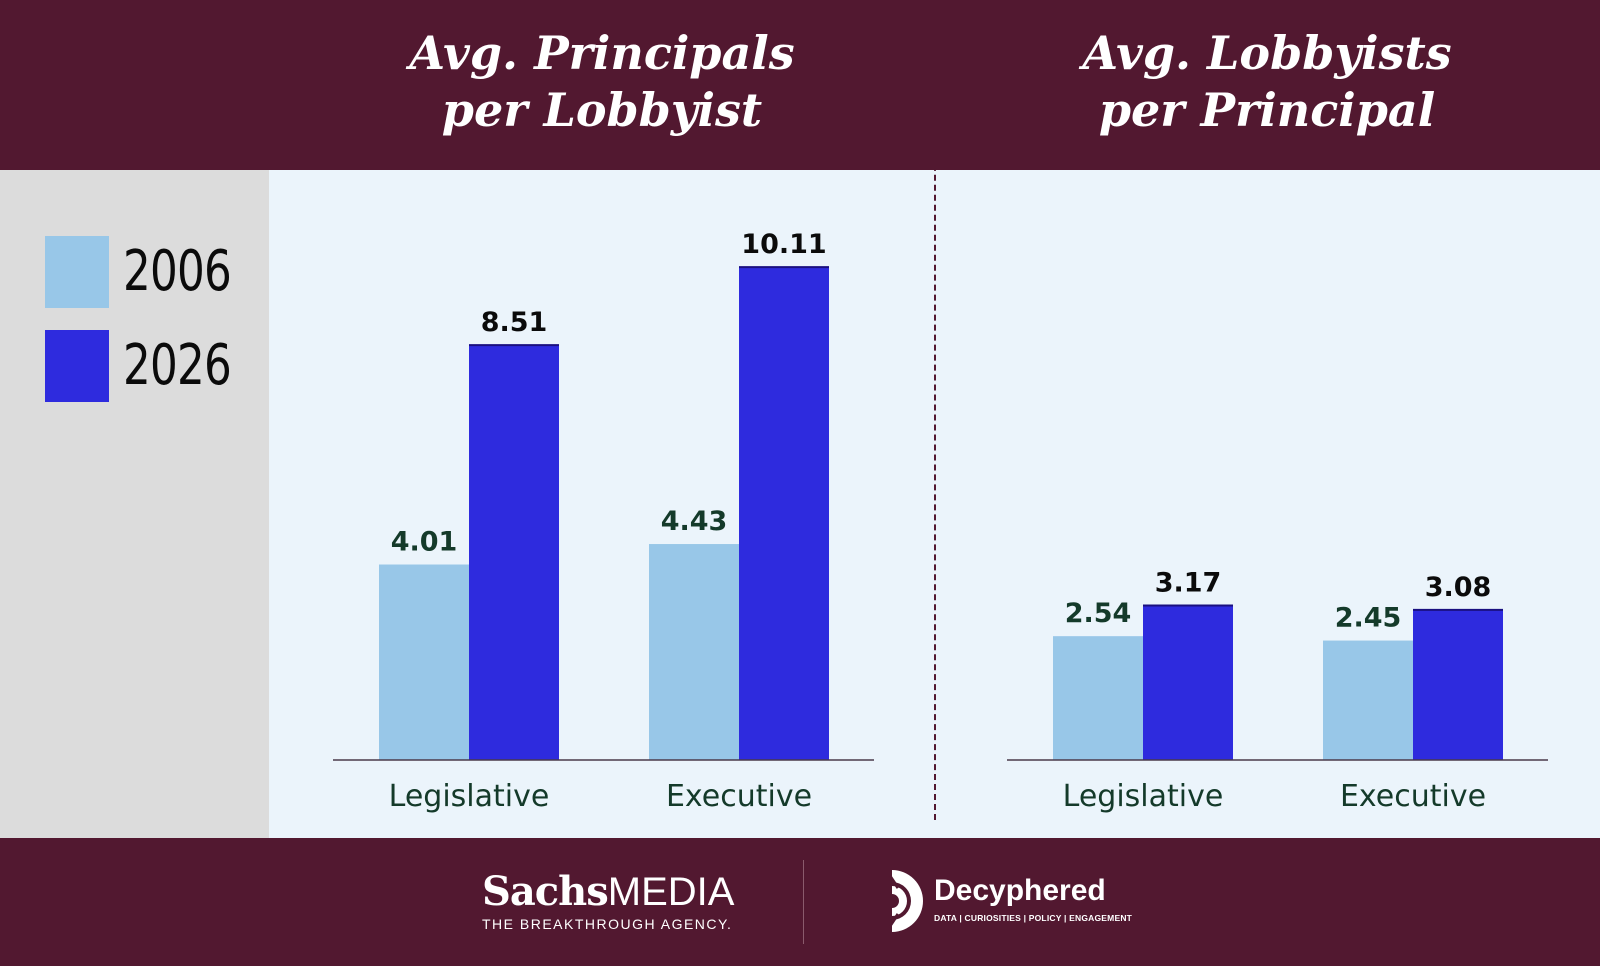 Image resolution: width=1600 pixels, height=966 pixels. What do you see at coordinates (1458, 587) in the screenshot?
I see `data-label: 3.08` at bounding box center [1458, 587].